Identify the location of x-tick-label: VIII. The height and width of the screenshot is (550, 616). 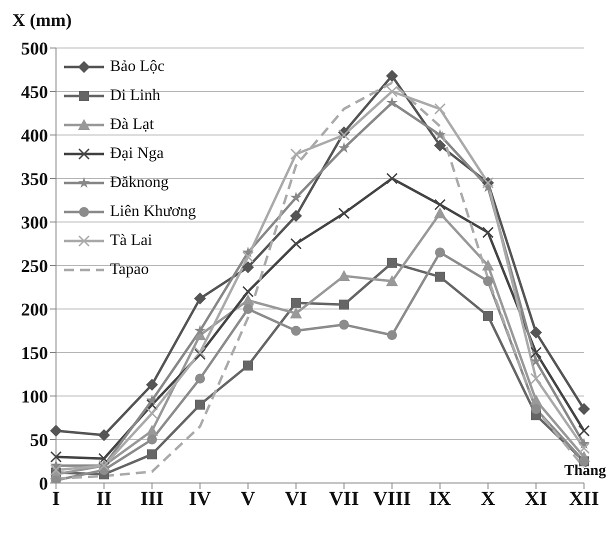
(392, 499).